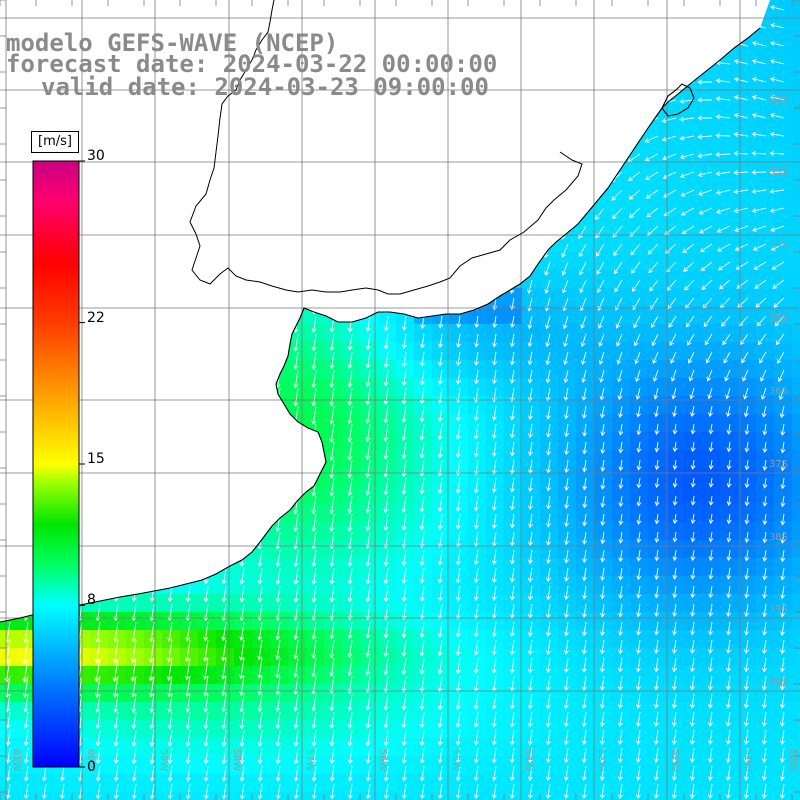 The height and width of the screenshot is (800, 800). Describe the element at coordinates (778, 100) in the screenshot. I see `latitude-label: 32S` at that location.